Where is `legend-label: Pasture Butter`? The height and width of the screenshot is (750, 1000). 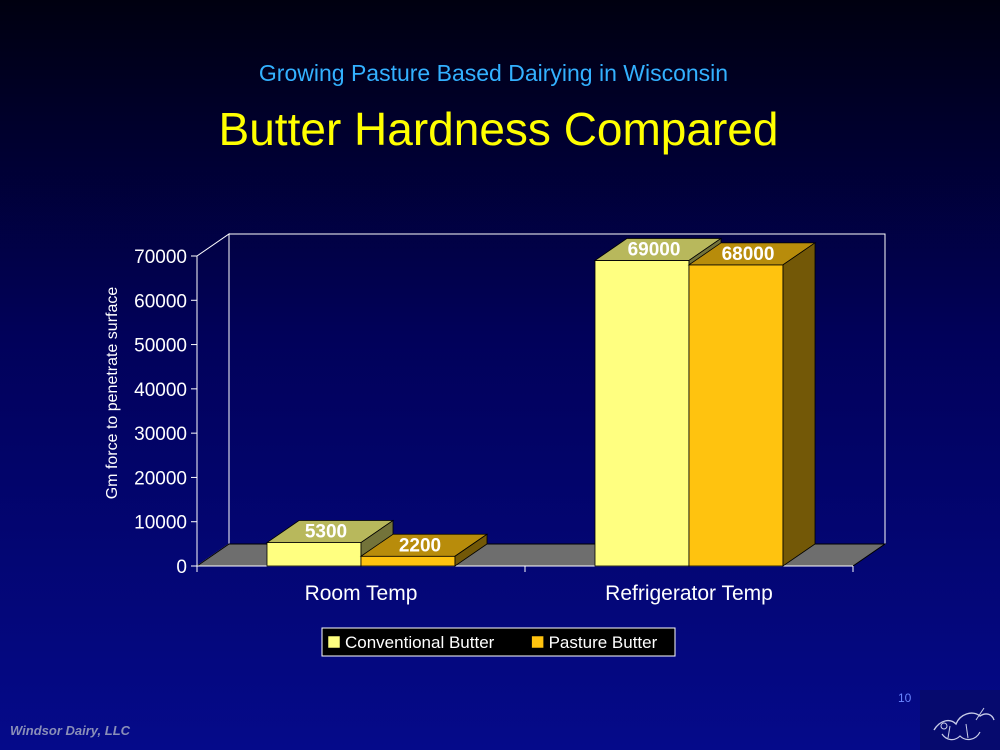 legend-label: Pasture Butter is located at coordinates (603, 642).